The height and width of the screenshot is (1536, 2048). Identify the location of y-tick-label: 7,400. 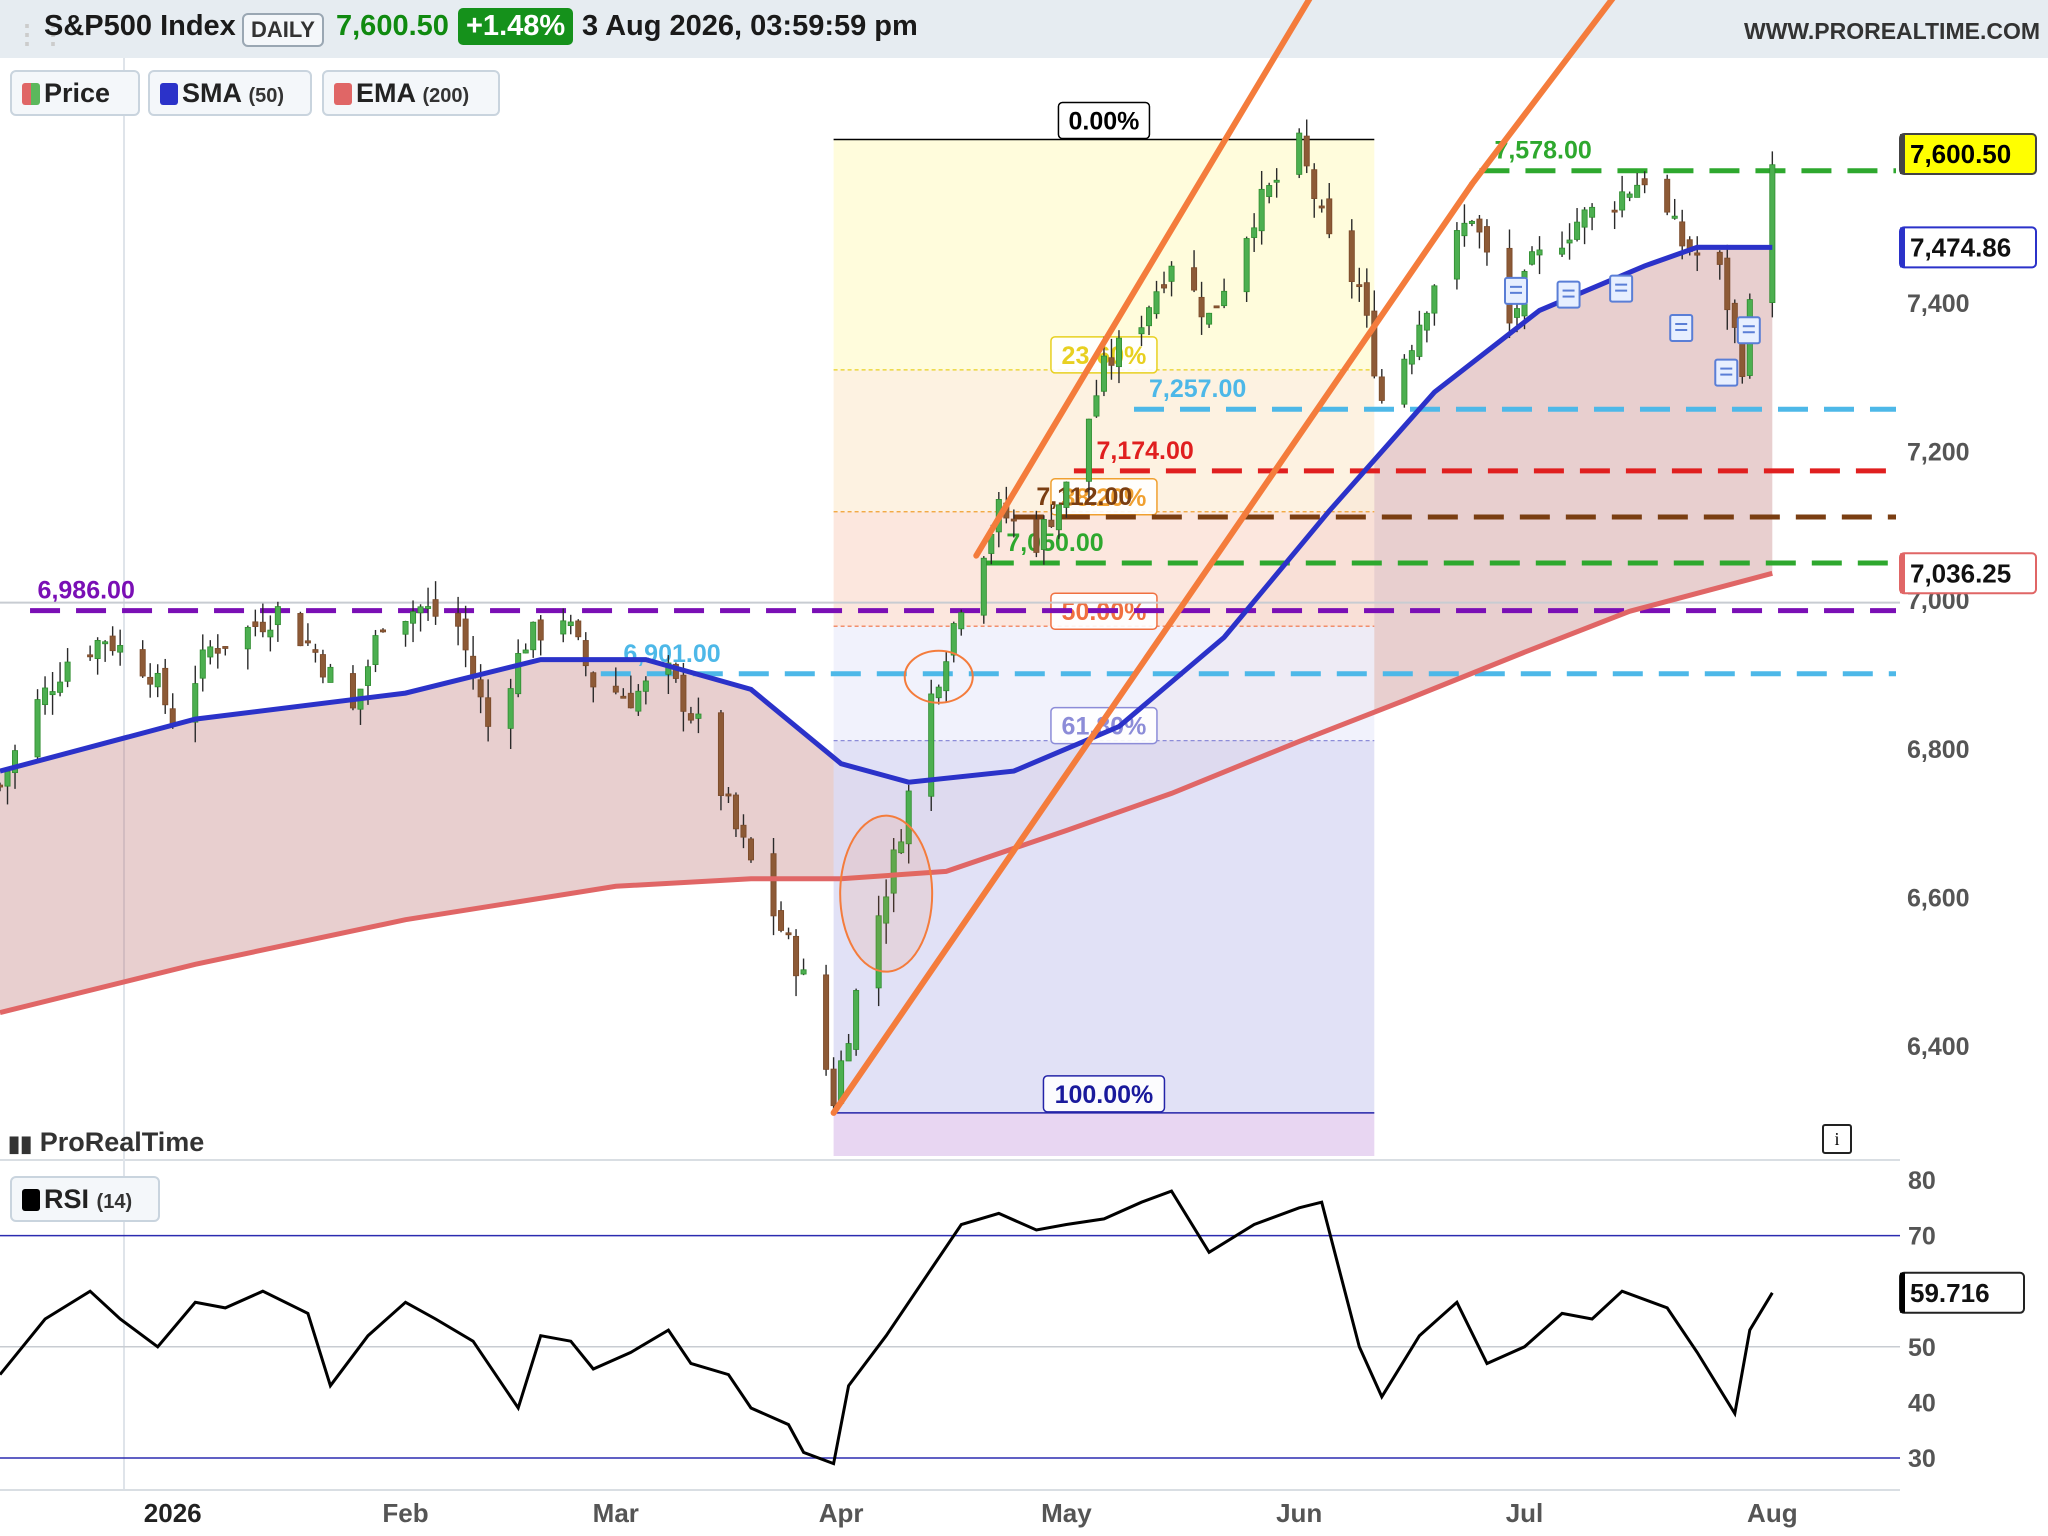
(1938, 304).